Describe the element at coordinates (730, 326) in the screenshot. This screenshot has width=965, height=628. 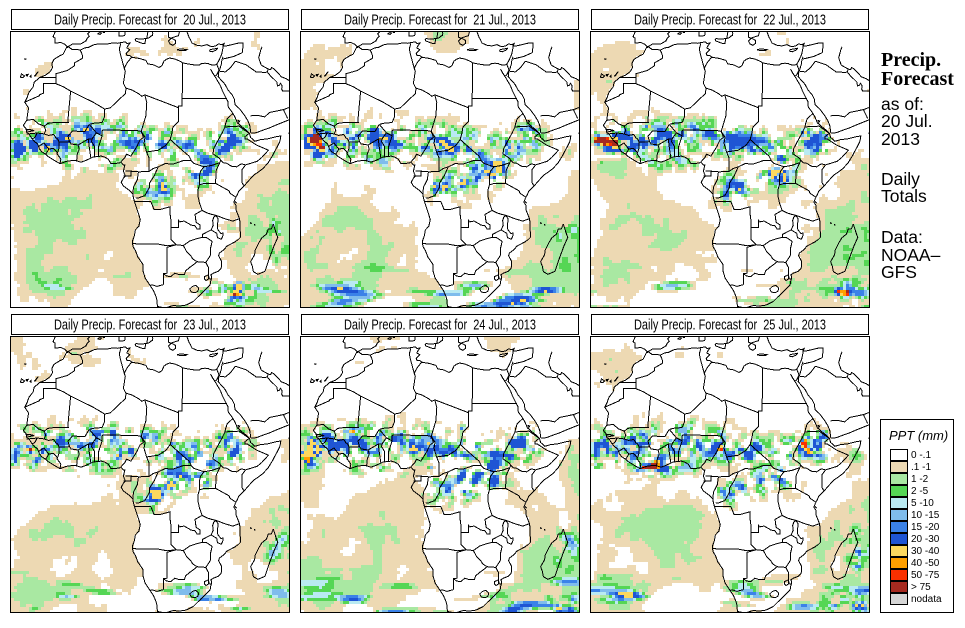
I see `svg-text:Daily Precip. Forecast for 25: Daily Precip. Forecast for 25 Jul., 2013` at that location.